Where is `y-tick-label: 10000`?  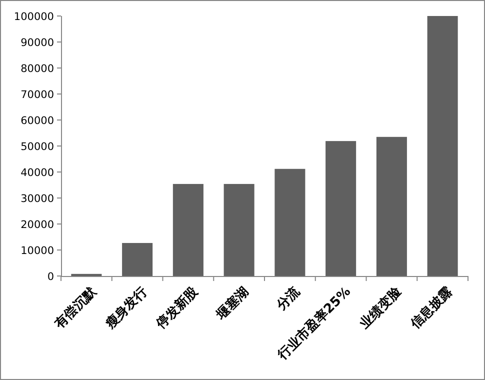 y-tick-label: 10000 is located at coordinates (37, 251).